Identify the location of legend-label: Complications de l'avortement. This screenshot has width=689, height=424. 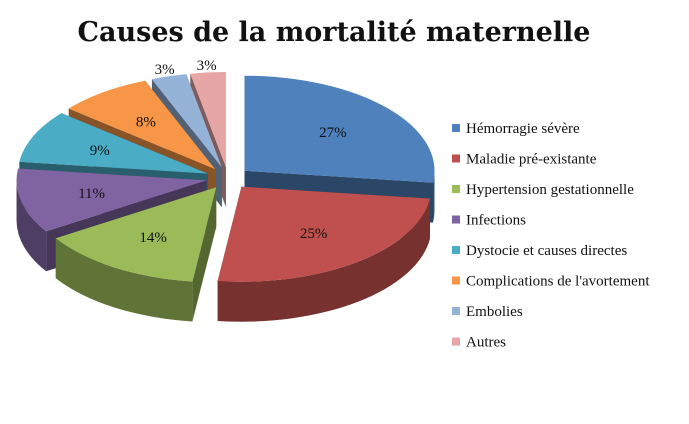
(558, 282).